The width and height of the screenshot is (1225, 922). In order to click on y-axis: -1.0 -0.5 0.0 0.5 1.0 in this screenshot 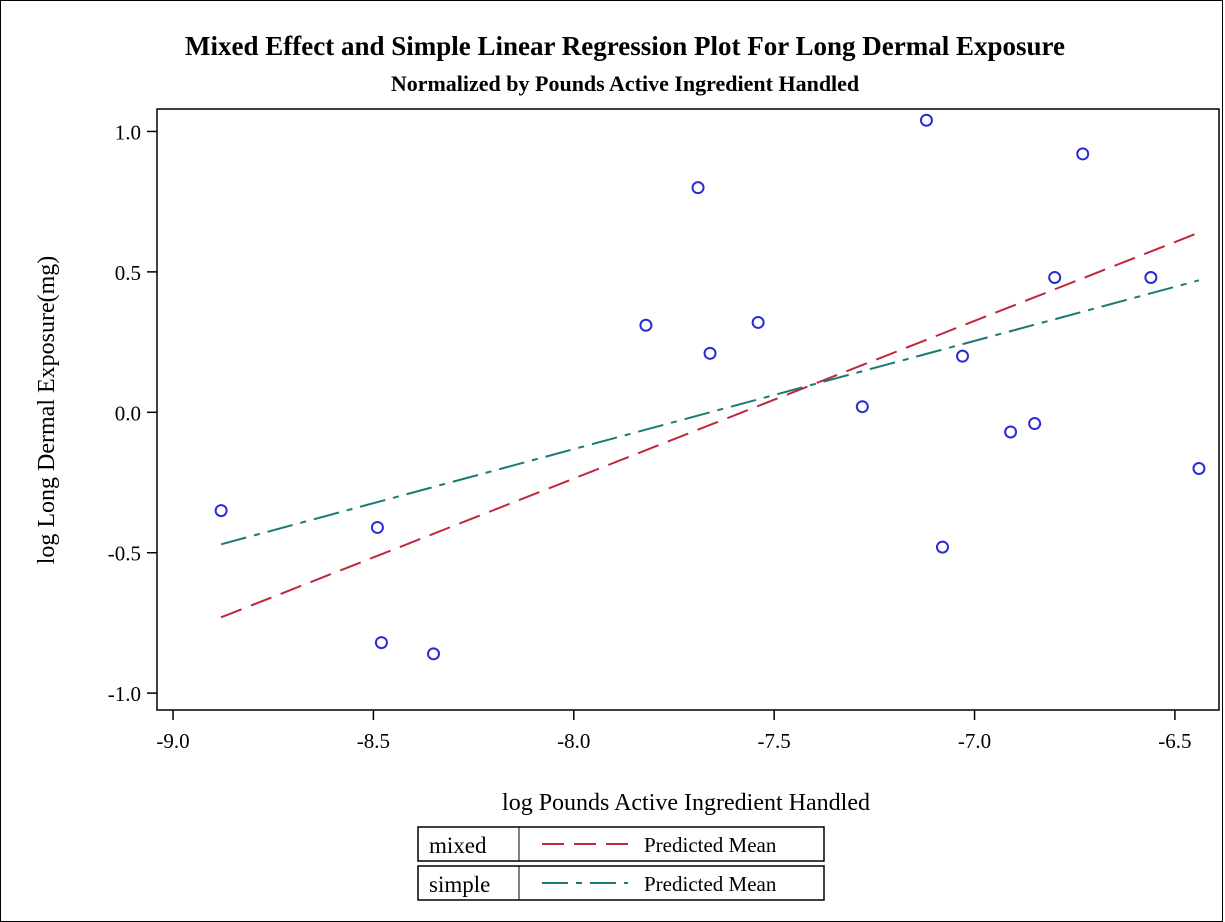, I will do `click(132, 413)`.